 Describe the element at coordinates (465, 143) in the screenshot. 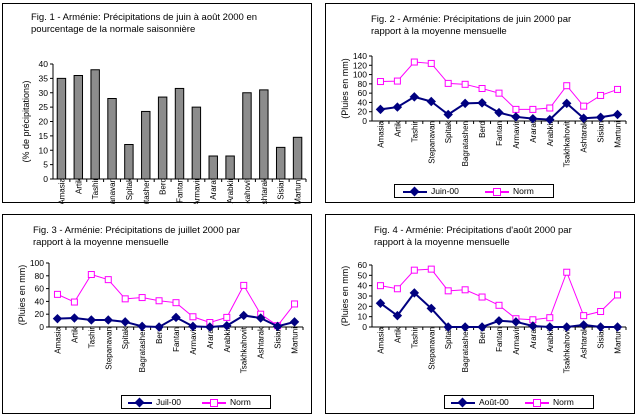

I see `x-tick-label: Bagratashen` at that location.